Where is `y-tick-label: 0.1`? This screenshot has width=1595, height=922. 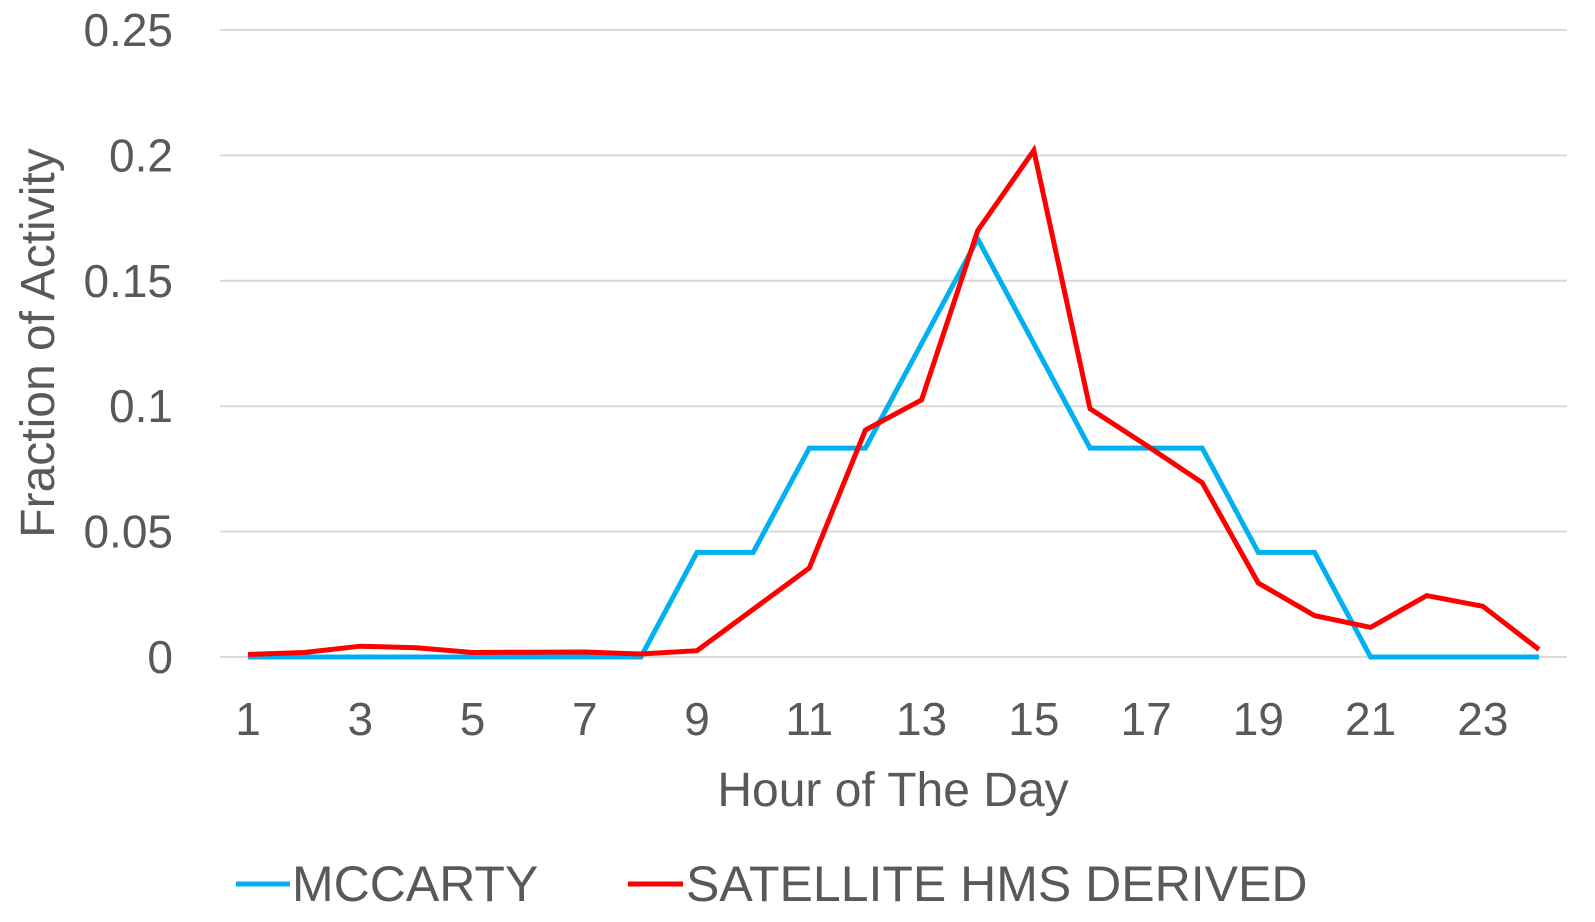
y-tick-label: 0.1 is located at coordinates (141, 406).